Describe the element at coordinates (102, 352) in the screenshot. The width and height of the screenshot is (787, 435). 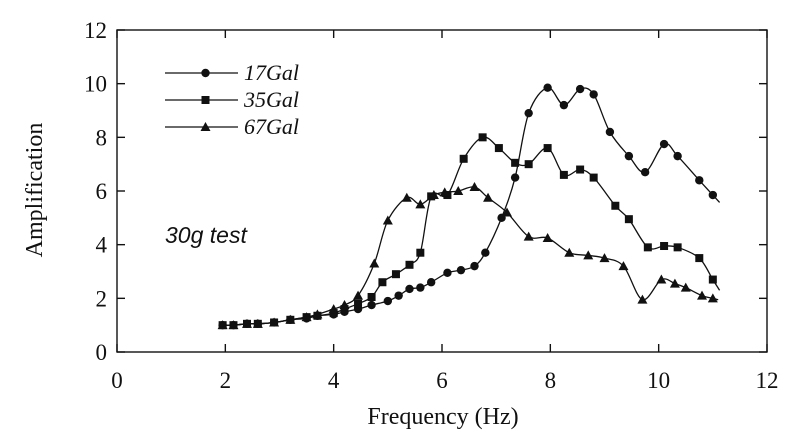
I see `y-tick-label: 0` at that location.